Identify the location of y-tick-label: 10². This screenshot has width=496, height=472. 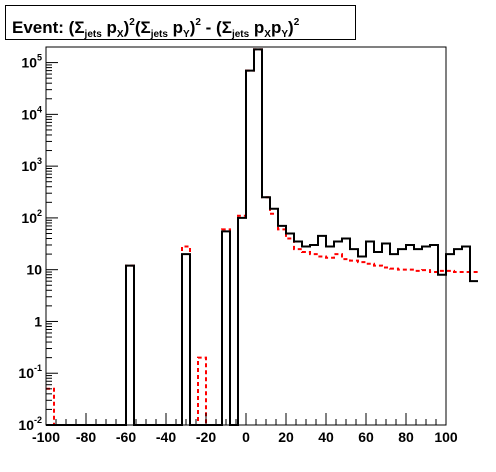
(31, 217).